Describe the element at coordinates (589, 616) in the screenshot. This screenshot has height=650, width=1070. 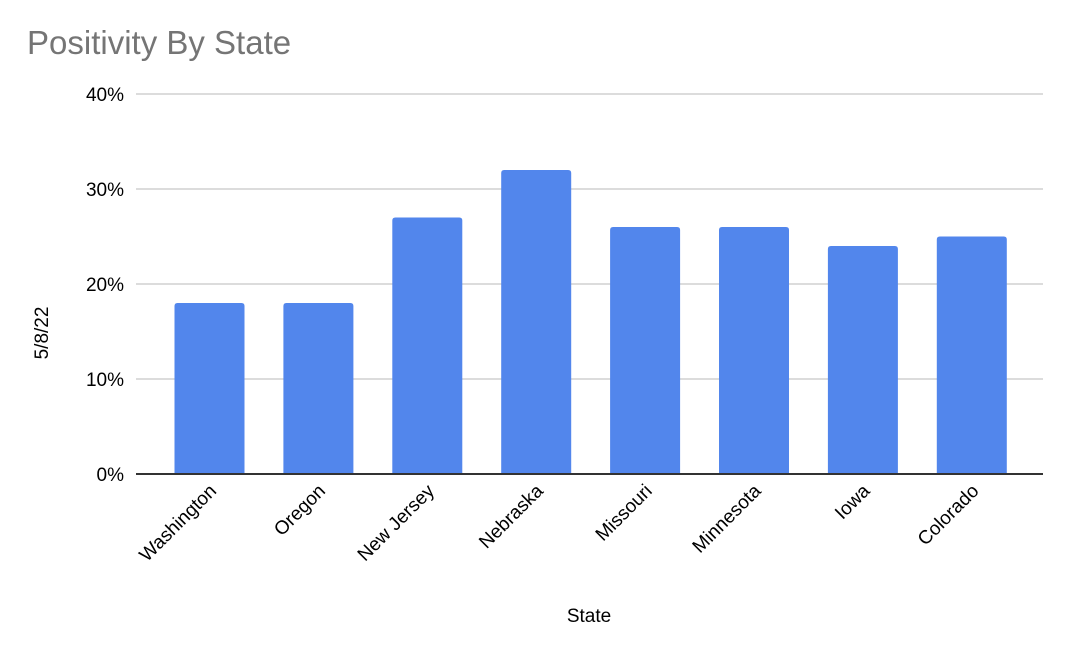
I see `x-axis-title: State` at that location.